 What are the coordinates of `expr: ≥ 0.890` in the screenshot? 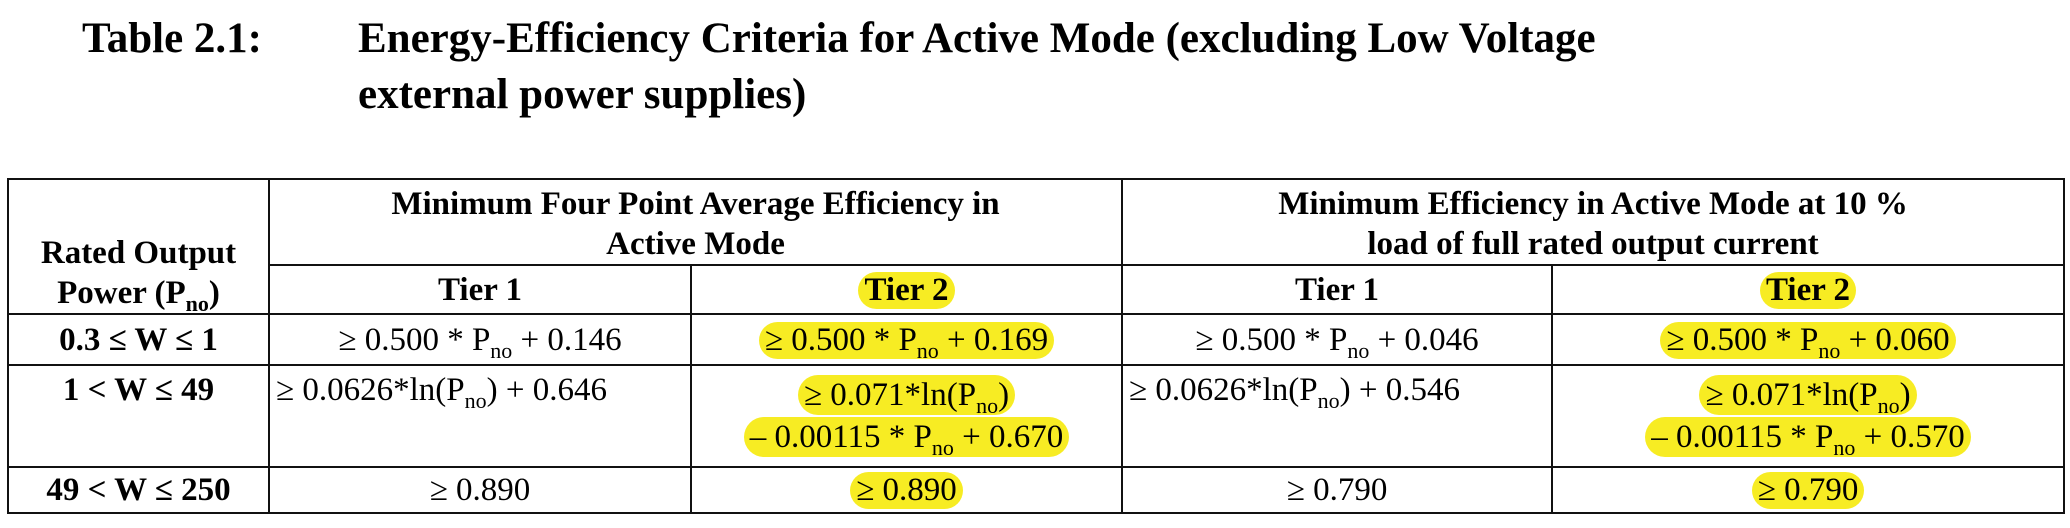 It's located at (906, 490).